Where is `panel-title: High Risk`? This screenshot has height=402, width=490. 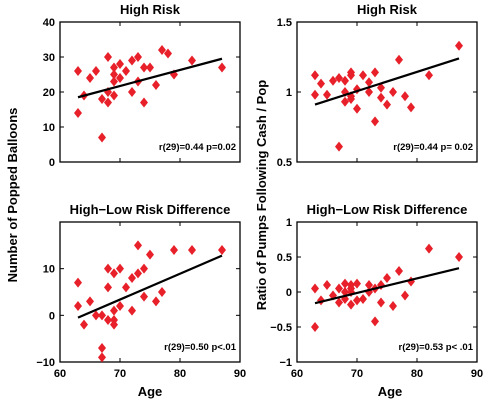
panel-title: High Risk is located at coordinates (387, 9).